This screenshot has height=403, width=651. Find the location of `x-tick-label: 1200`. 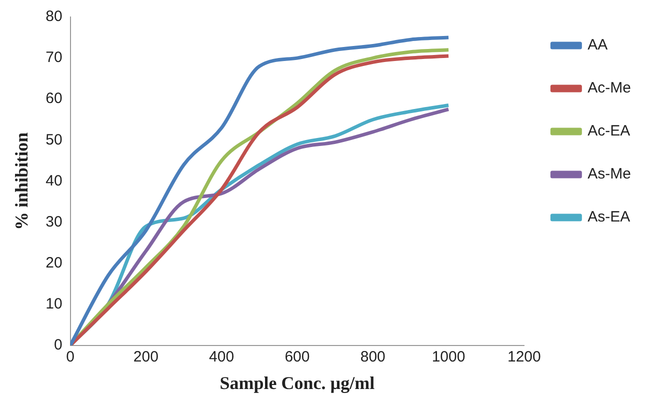

x-tick-label: 1200 is located at coordinates (524, 357).